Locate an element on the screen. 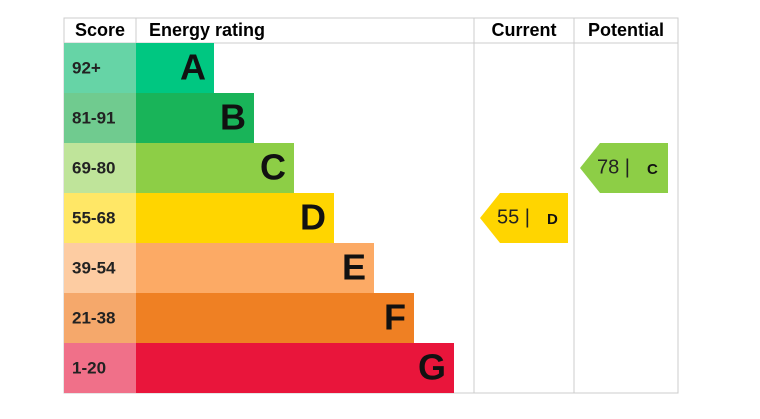  score-label: 81-91 is located at coordinates (93, 117).